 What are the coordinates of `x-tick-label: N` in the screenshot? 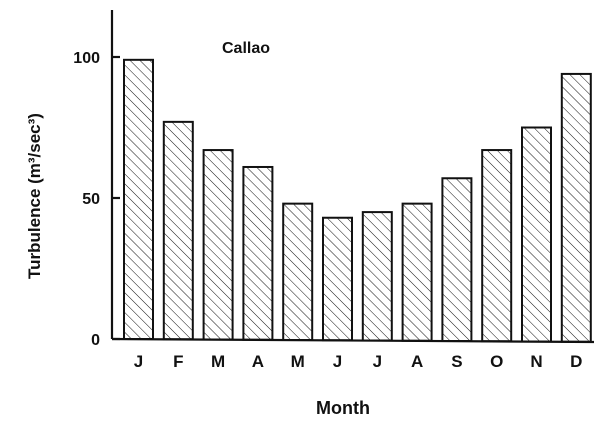 It's located at (536, 361).